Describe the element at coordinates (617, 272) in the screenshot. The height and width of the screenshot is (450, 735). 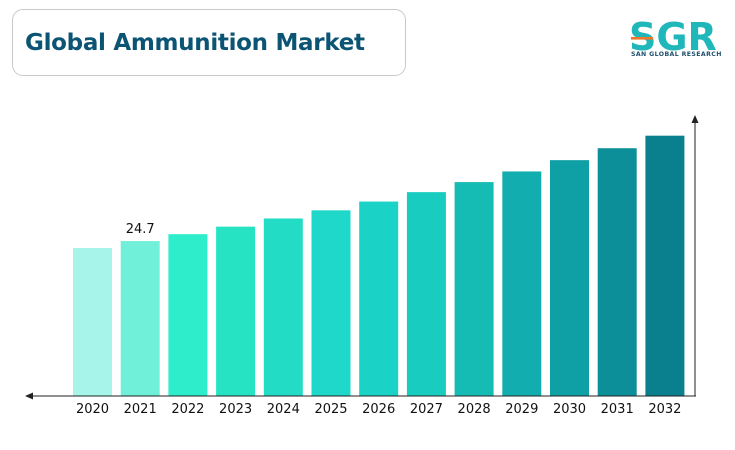
I see `bar-2031` at that location.